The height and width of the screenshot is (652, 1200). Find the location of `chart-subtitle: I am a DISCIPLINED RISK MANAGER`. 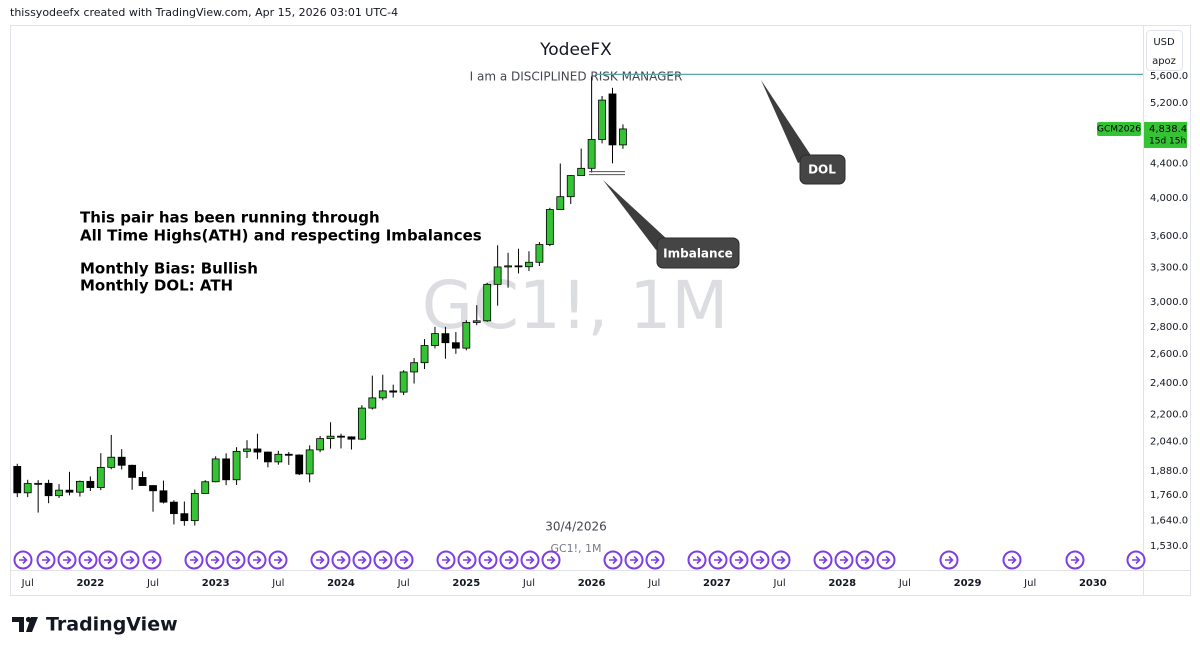

chart-subtitle: I am a DISCIPLINED RISK MANAGER is located at coordinates (576, 77).